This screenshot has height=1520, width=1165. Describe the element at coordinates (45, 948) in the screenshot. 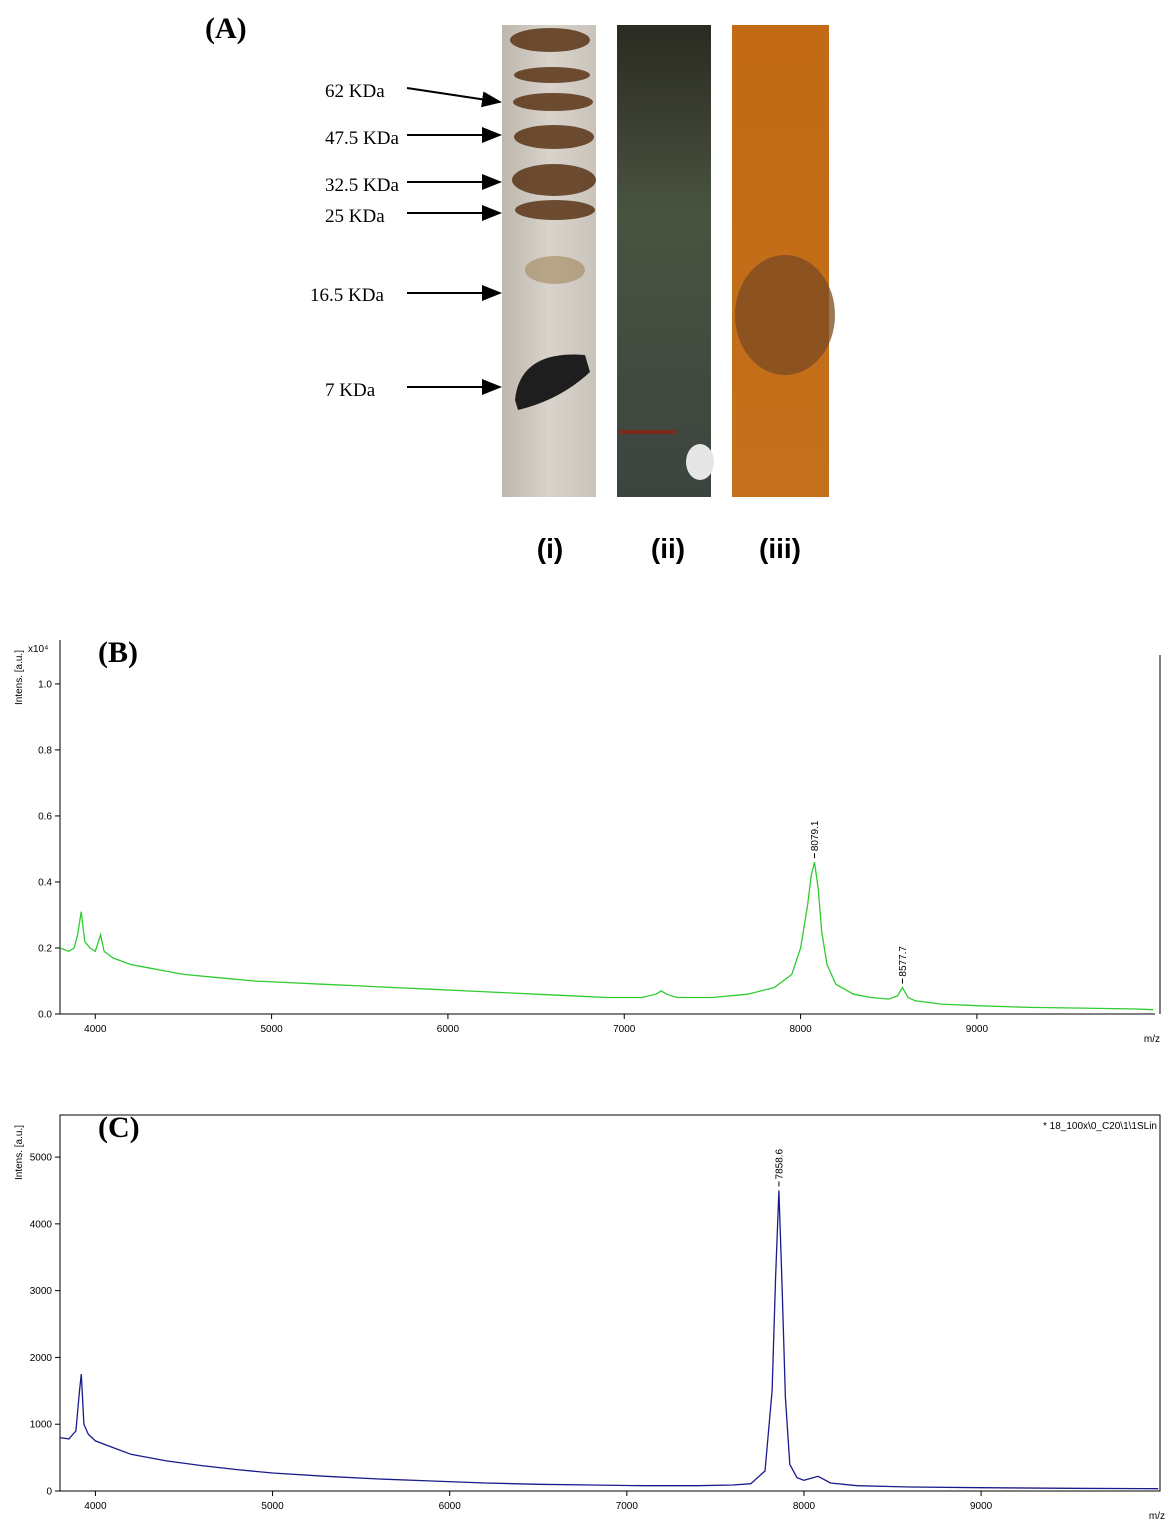

I see `y-tick-label: 0.2` at that location.